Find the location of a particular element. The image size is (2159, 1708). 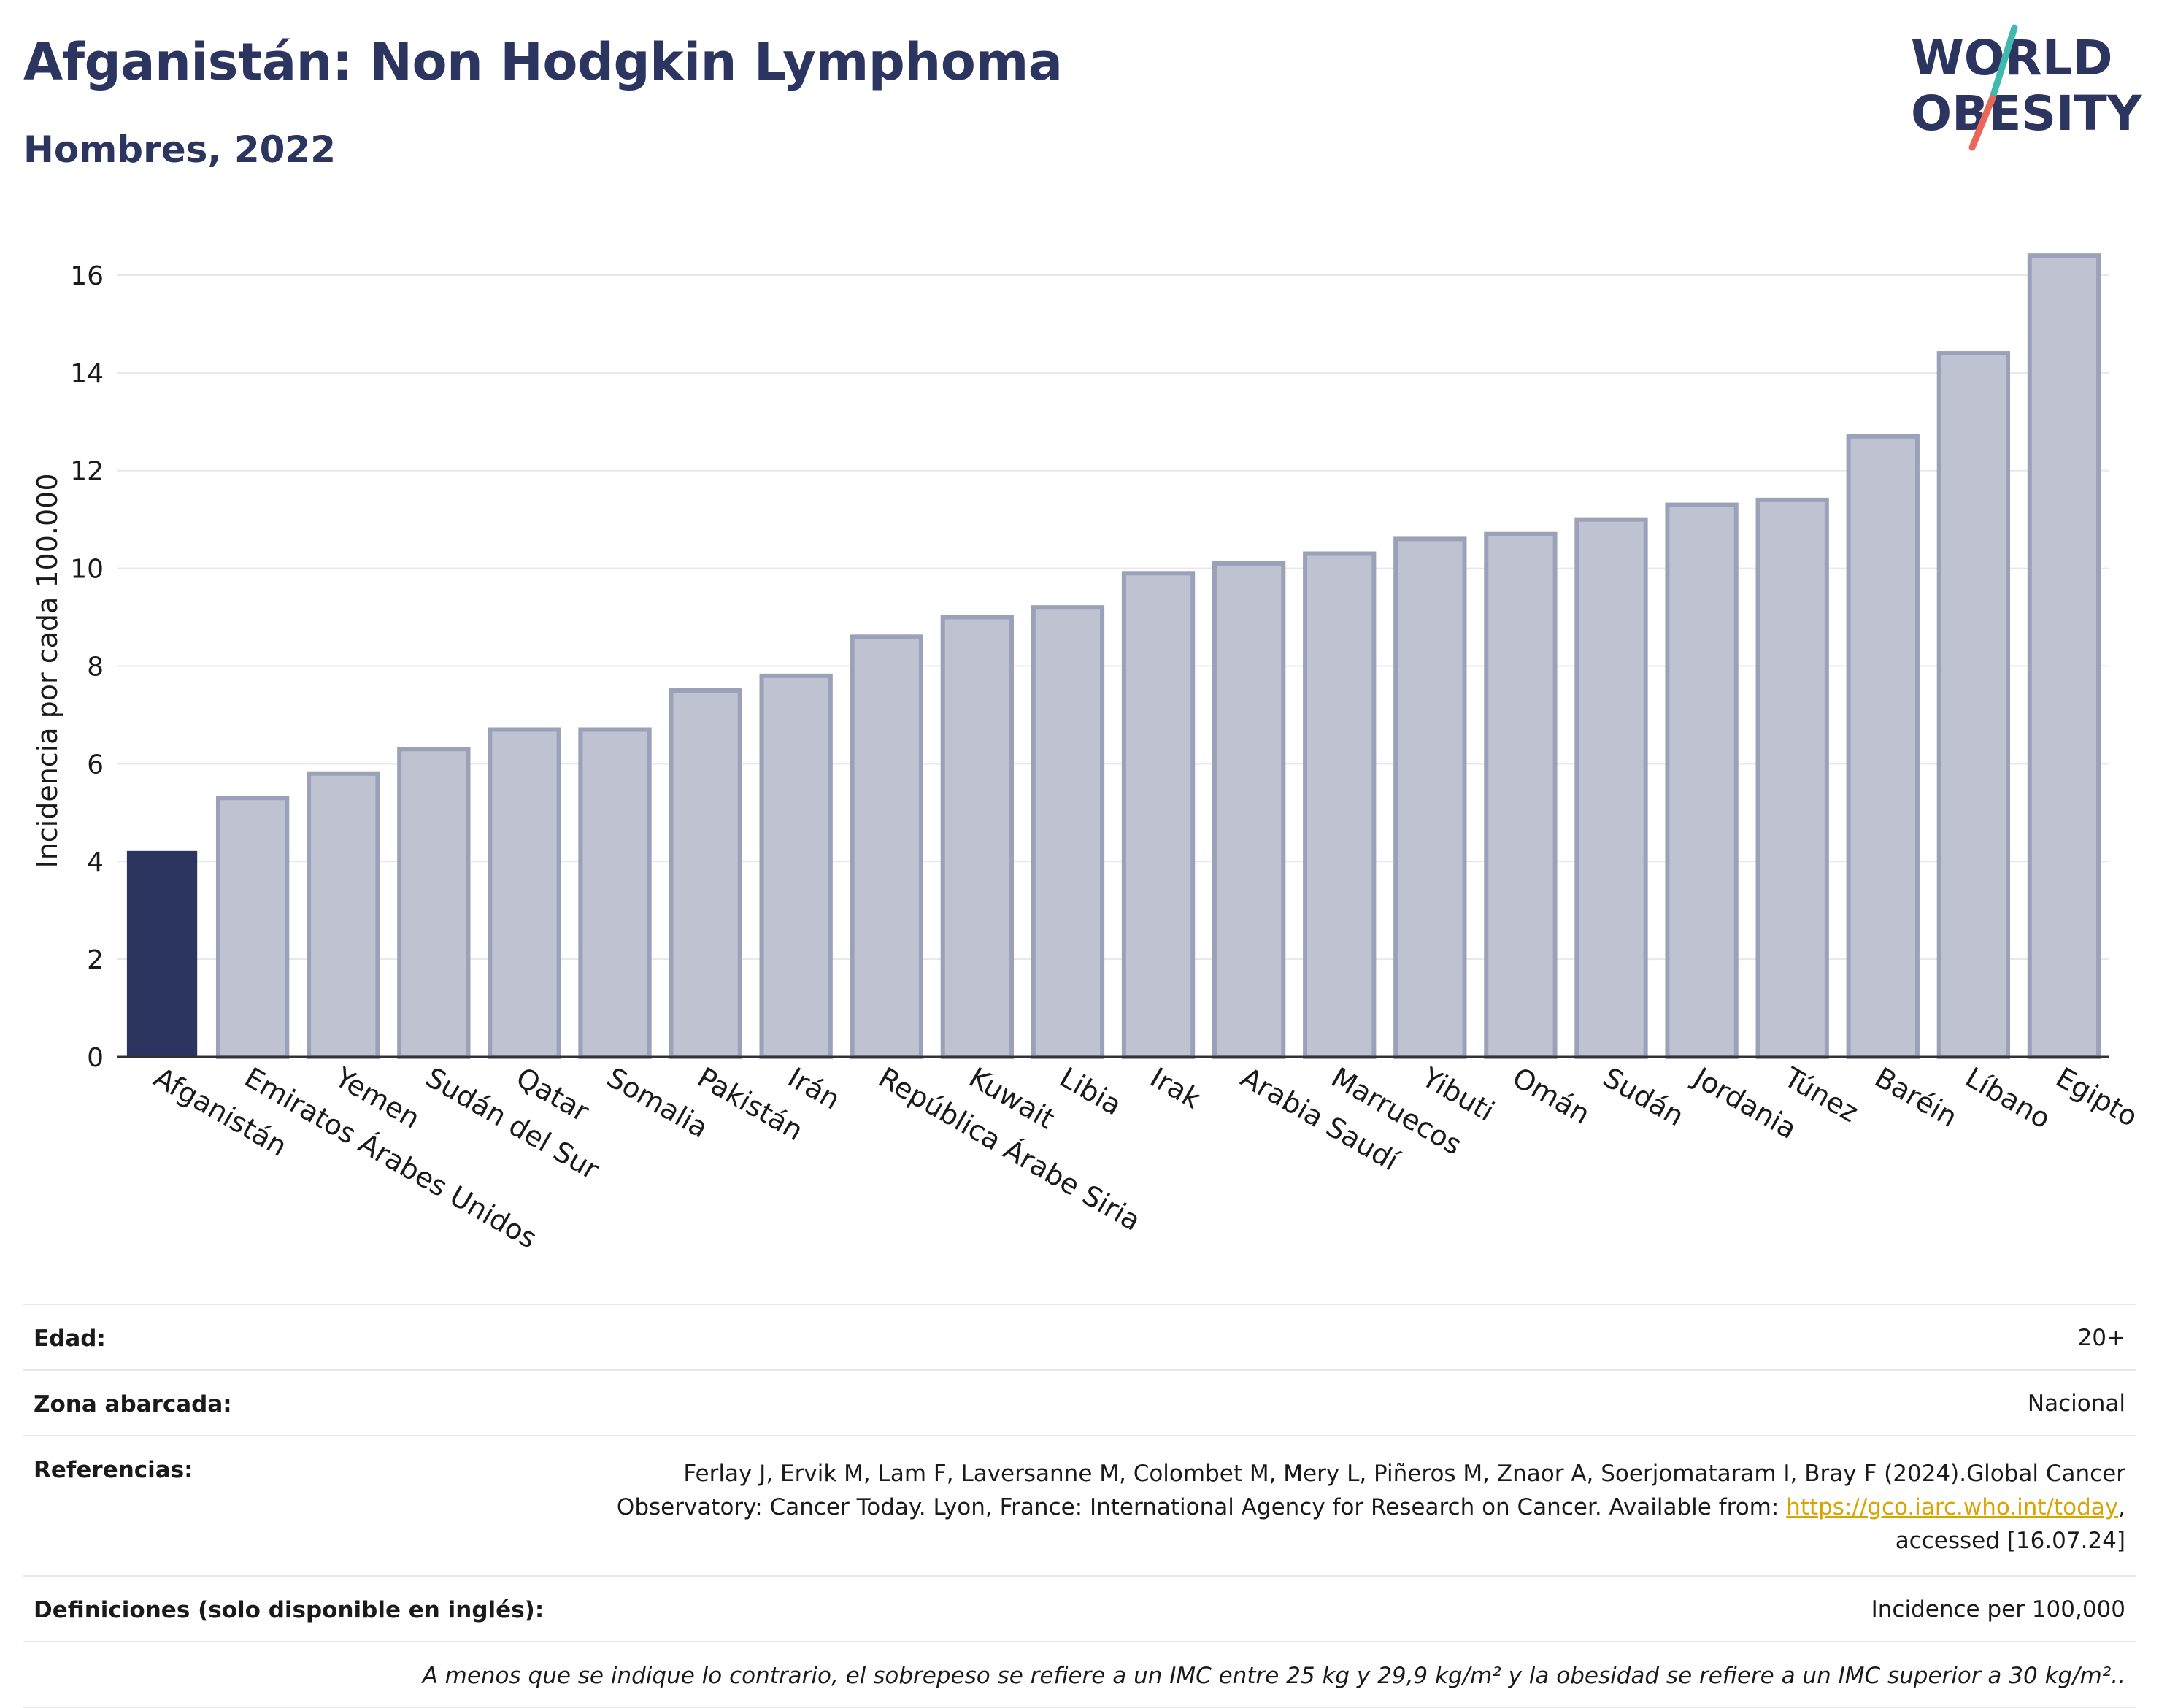

age-row: Edad: 20+ is located at coordinates (1079, 1336).